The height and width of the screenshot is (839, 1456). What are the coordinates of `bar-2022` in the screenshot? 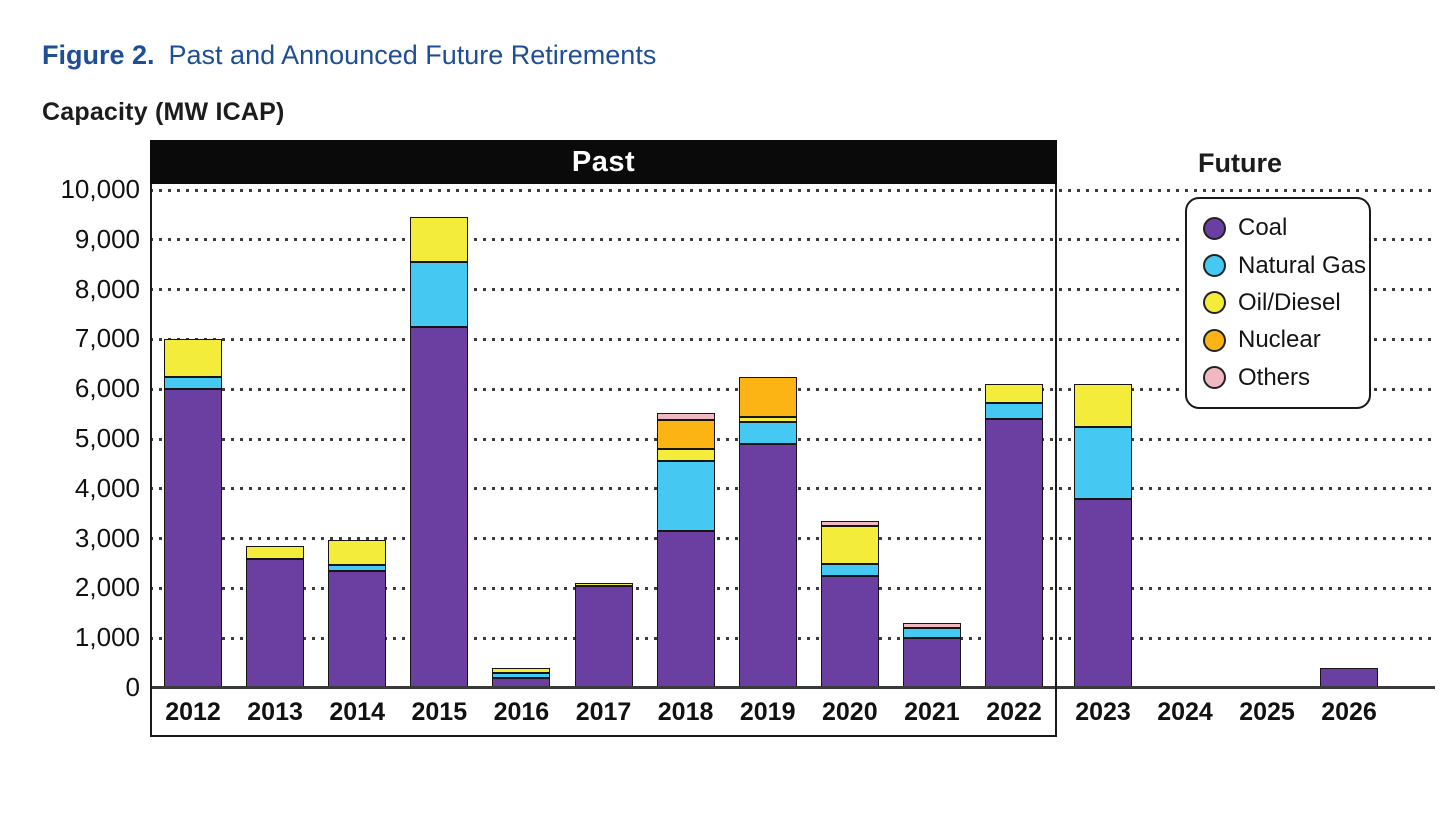 It's located at (1014, 536).